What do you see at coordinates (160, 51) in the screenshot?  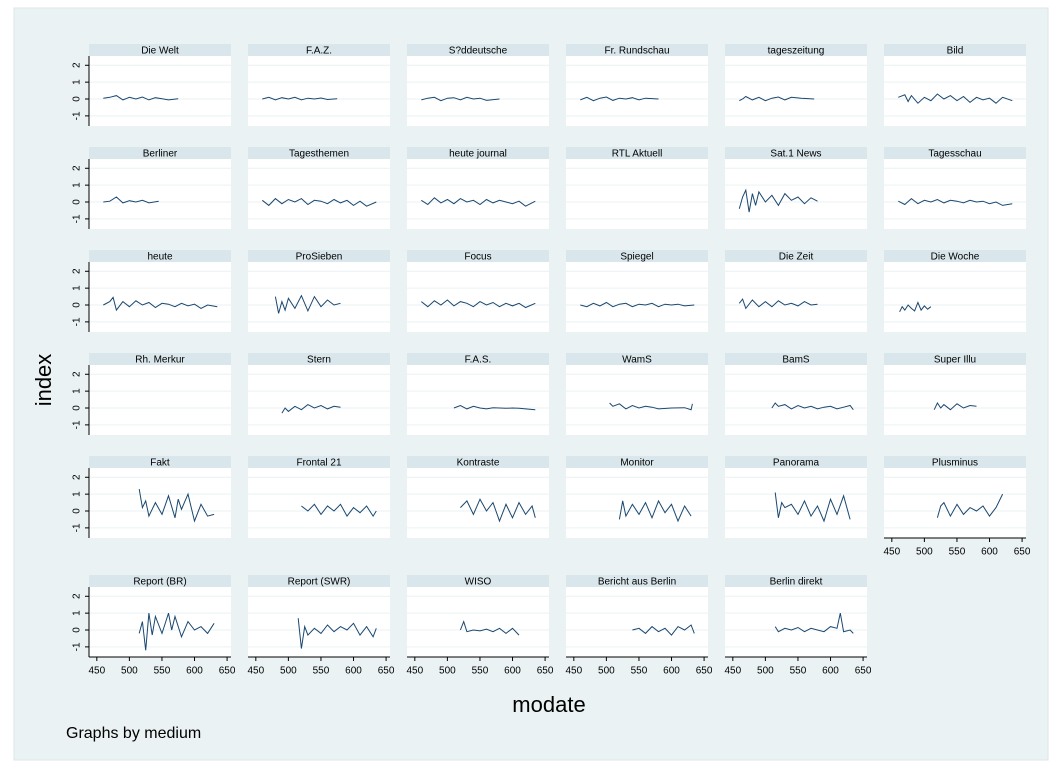 I see `panel-title: Die Welt` at bounding box center [160, 51].